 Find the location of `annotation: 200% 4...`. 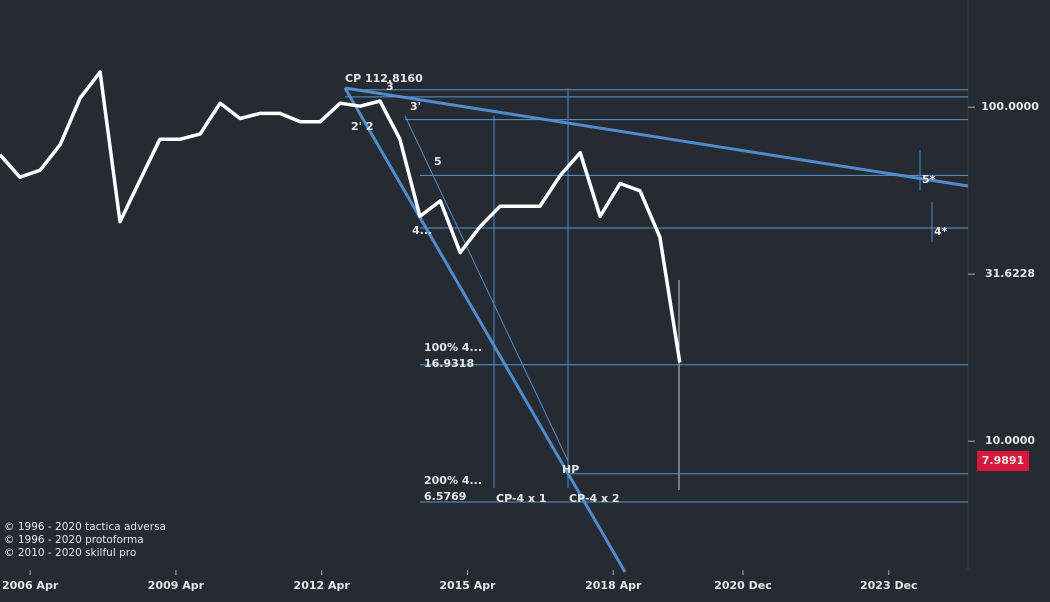

annotation: 200% 4... is located at coordinates (453, 480).